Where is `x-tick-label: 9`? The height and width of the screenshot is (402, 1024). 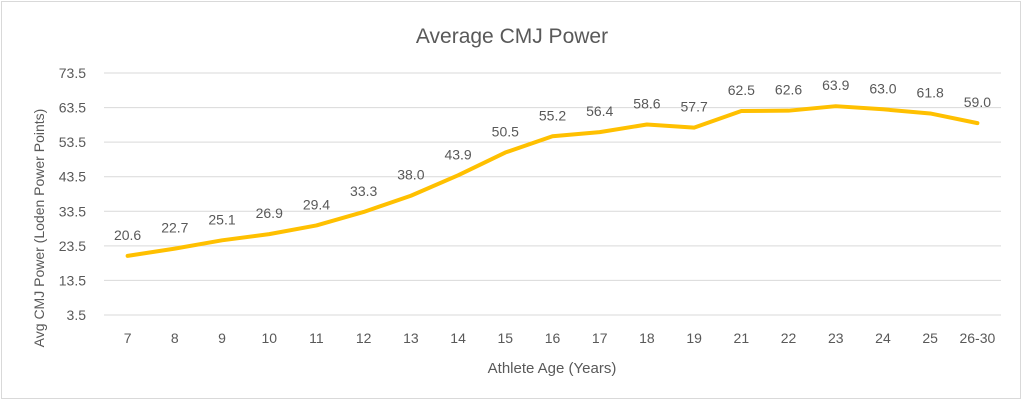 x-tick-label: 9 is located at coordinates (222, 338).